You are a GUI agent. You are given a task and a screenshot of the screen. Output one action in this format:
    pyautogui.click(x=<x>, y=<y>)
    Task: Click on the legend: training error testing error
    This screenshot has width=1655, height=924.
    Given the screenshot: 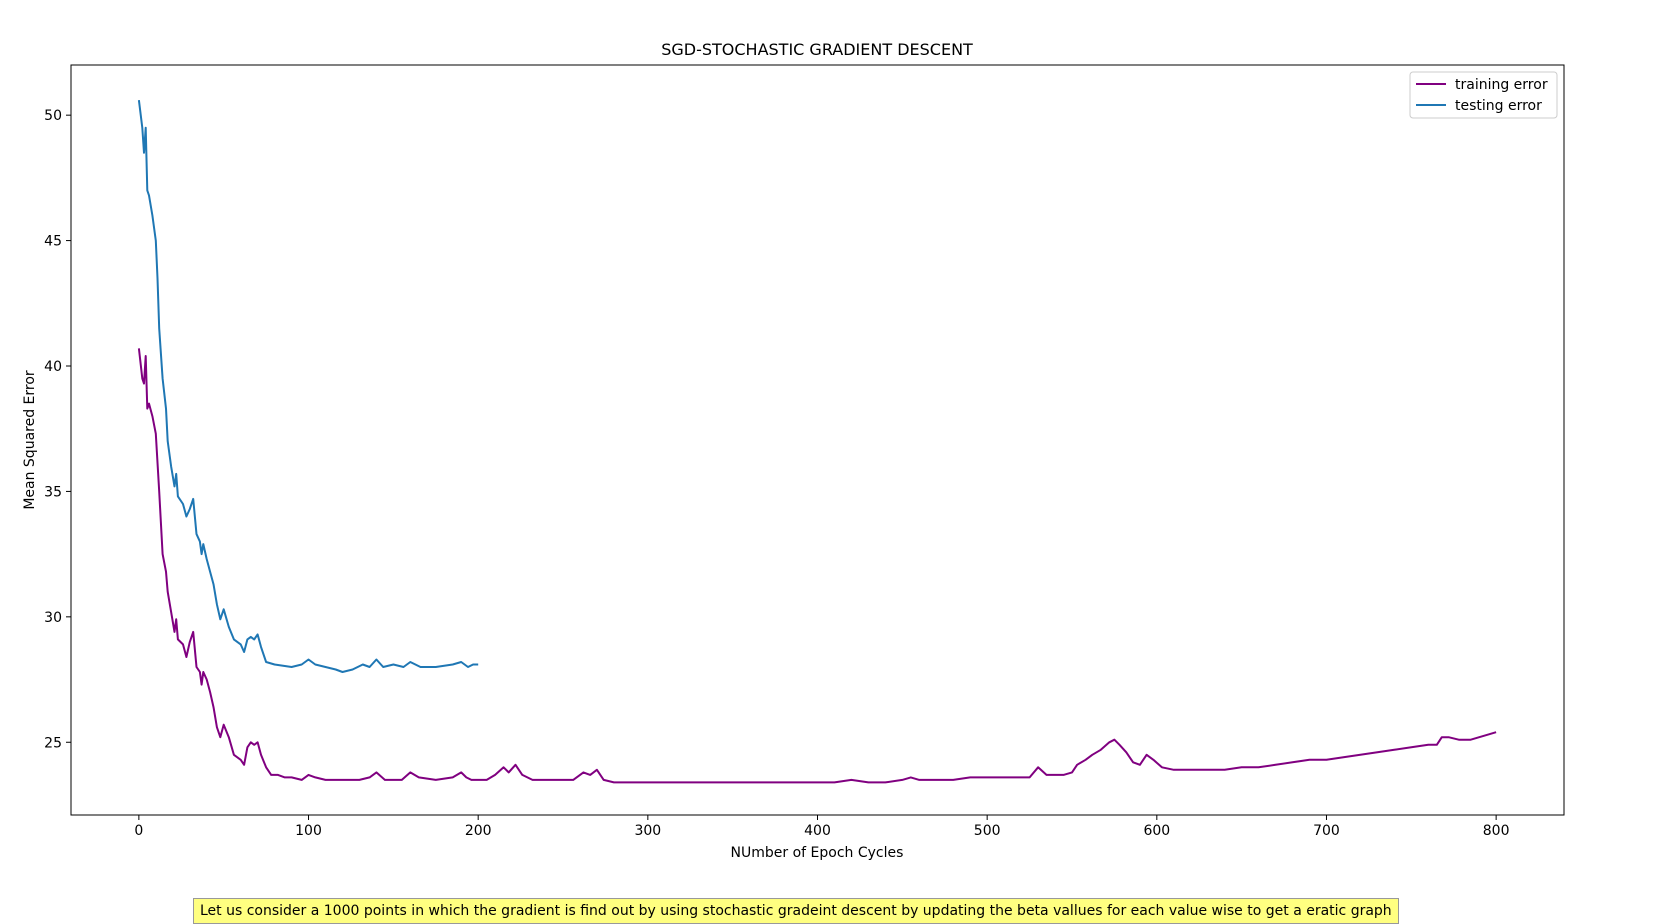 What is the action you would take?
    pyautogui.click(x=1483, y=95)
    